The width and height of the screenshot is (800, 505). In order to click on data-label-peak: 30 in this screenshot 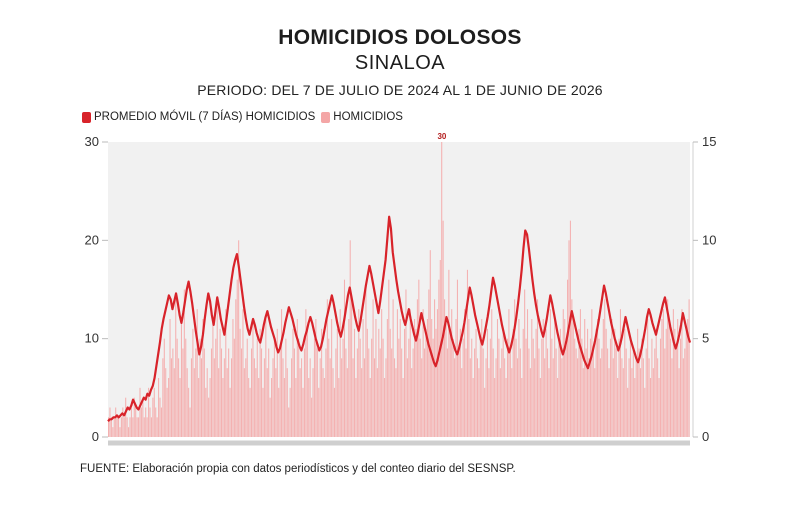, I will do `click(441, 136)`.